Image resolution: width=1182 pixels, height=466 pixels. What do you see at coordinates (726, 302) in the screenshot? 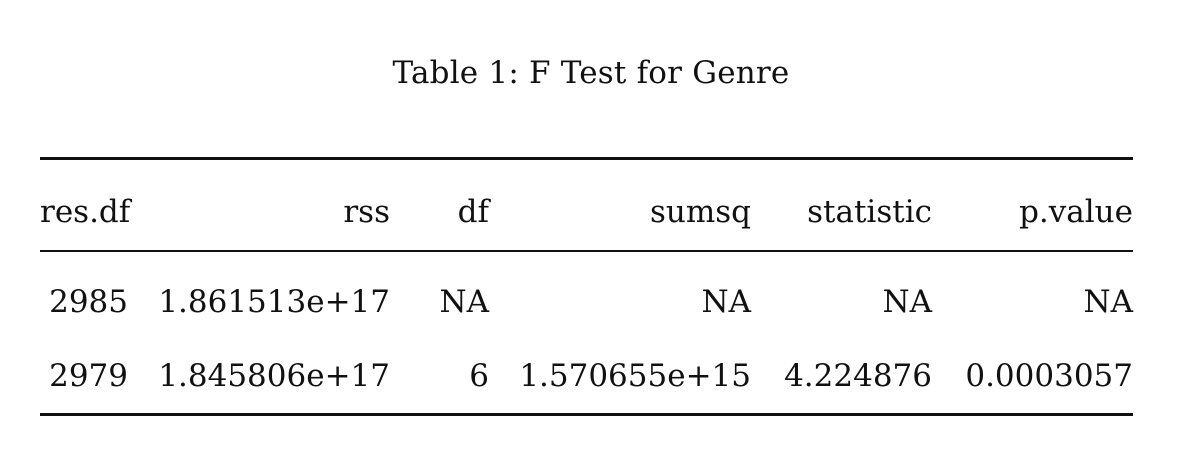
I see `table-cell-sumsq: NA` at bounding box center [726, 302].